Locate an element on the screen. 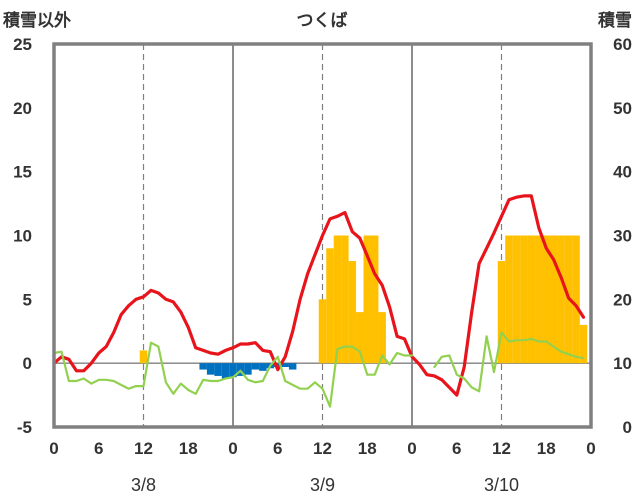 The width and height of the screenshot is (636, 501). right-tick-label: 60 is located at coordinates (622, 44).